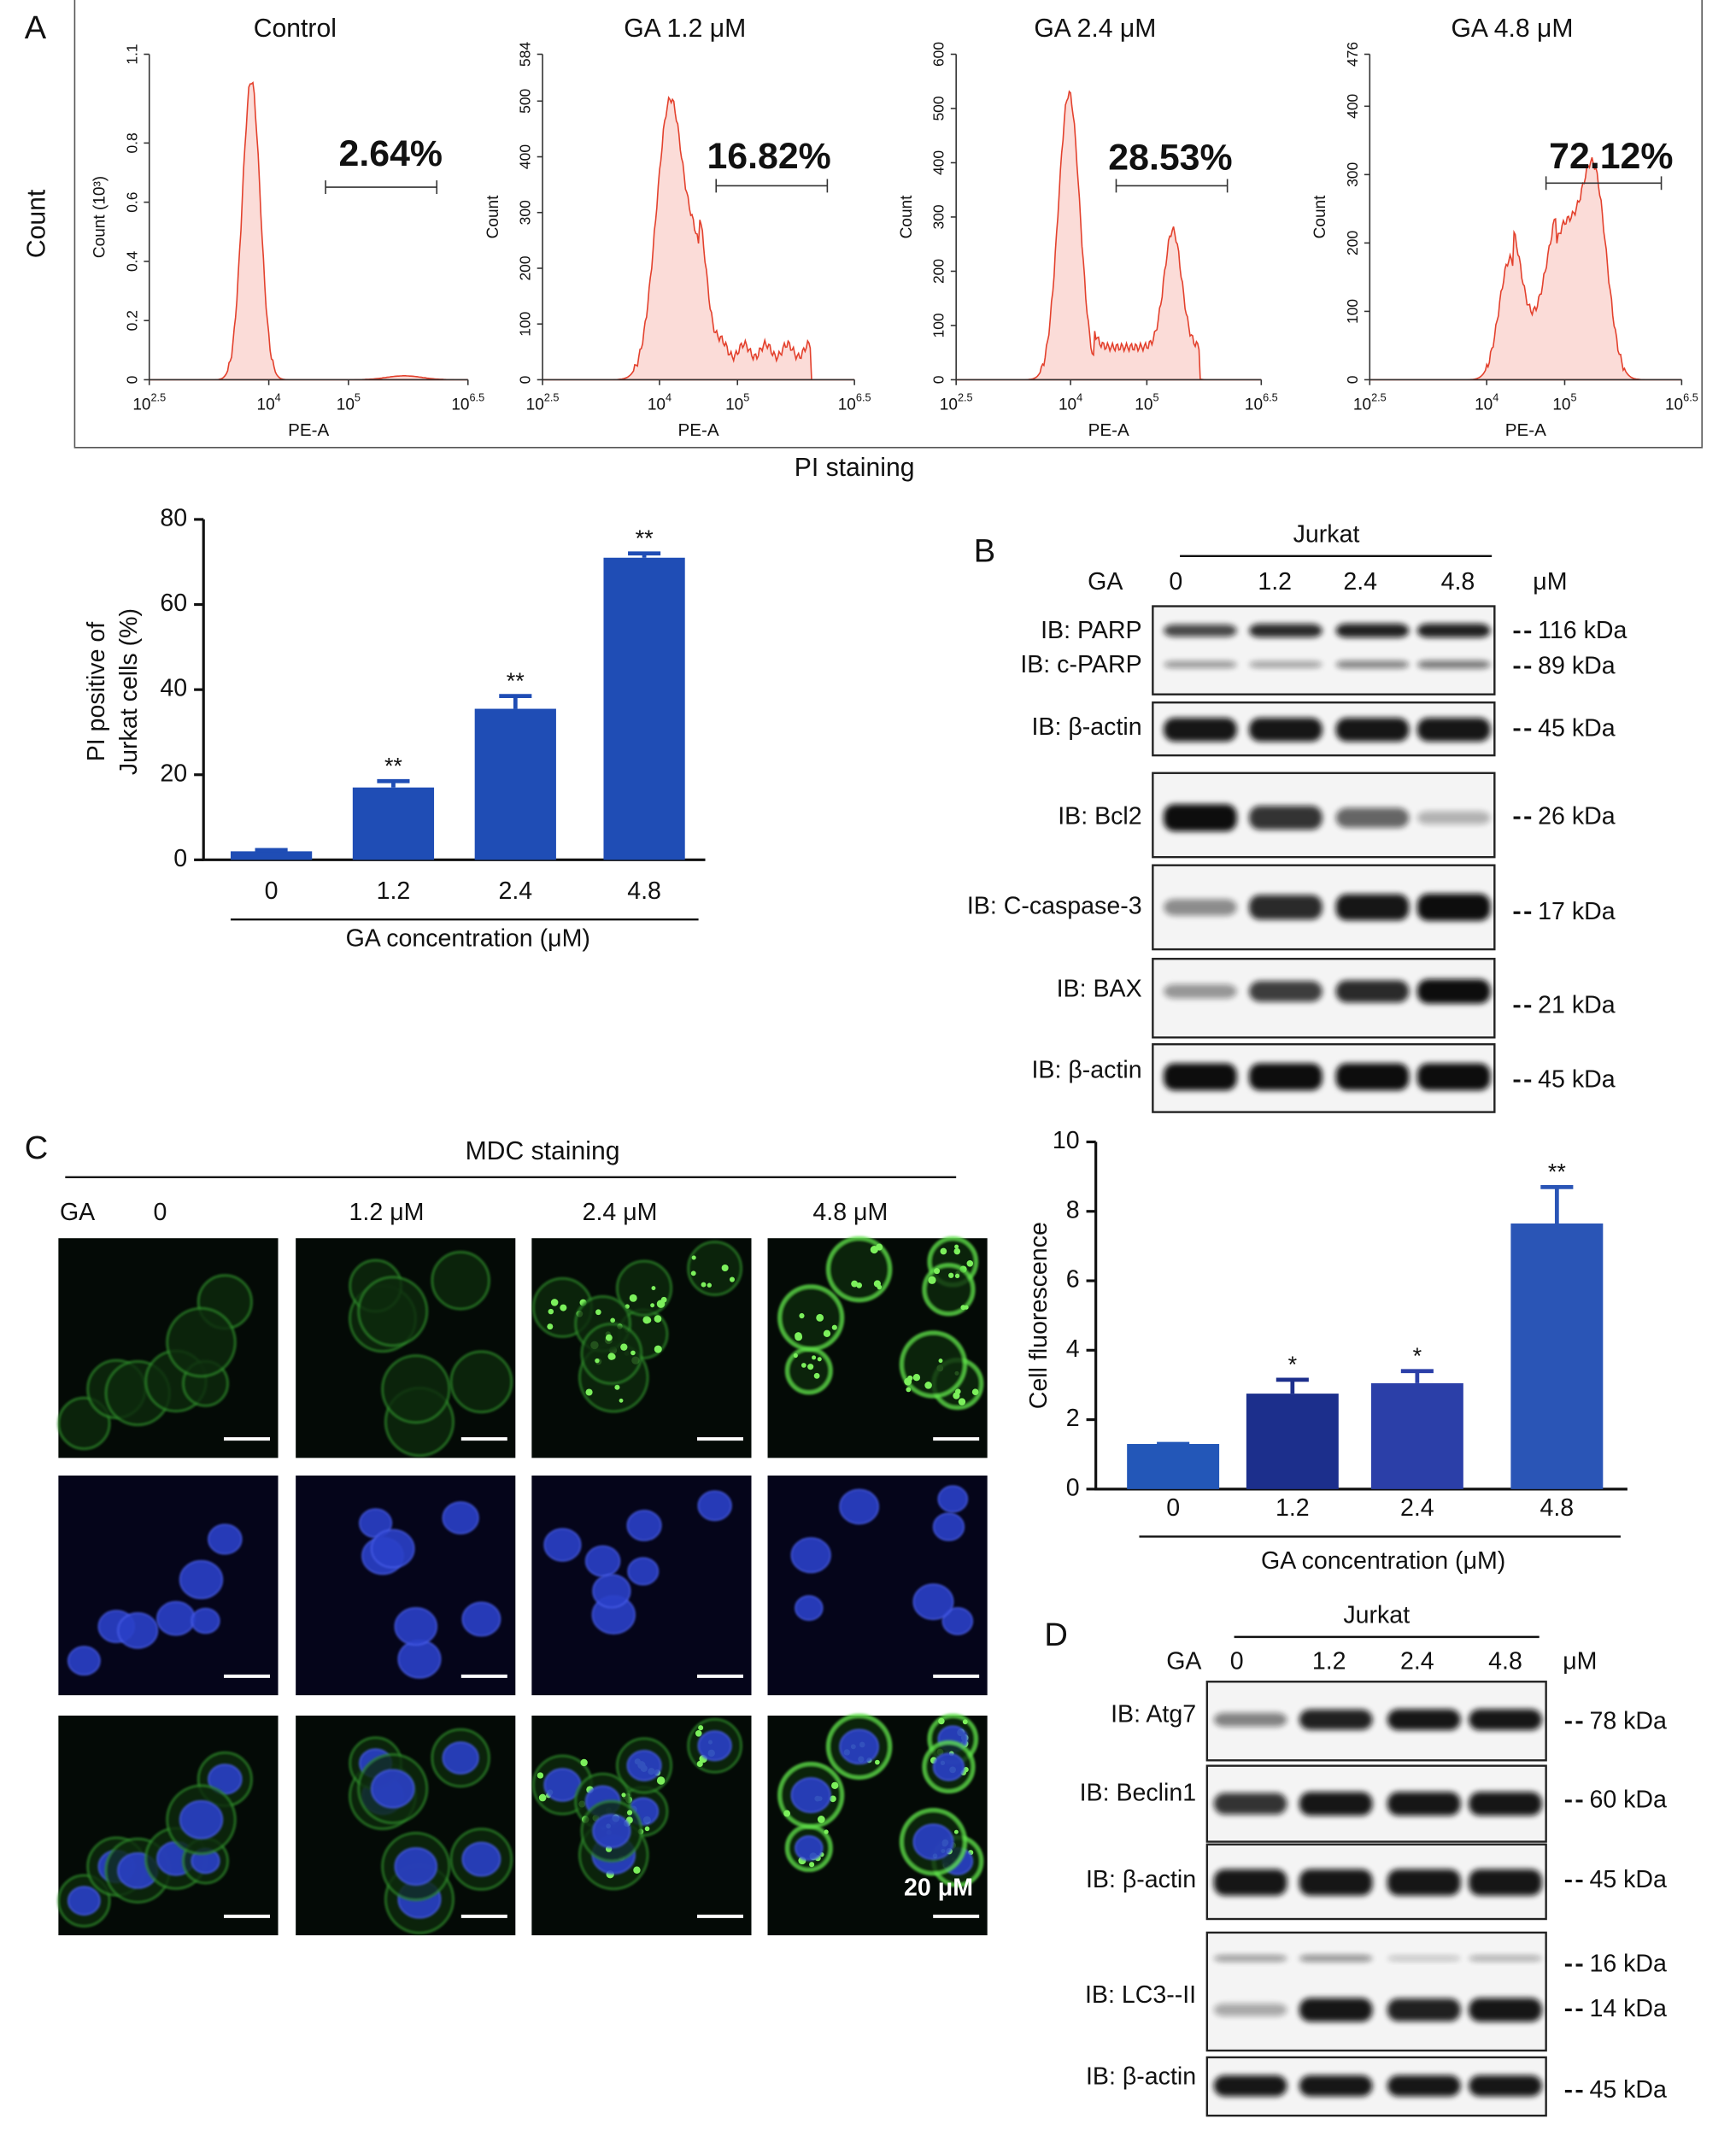  Describe the element at coordinates (1173, 1467) in the screenshot. I see `bar` at that location.